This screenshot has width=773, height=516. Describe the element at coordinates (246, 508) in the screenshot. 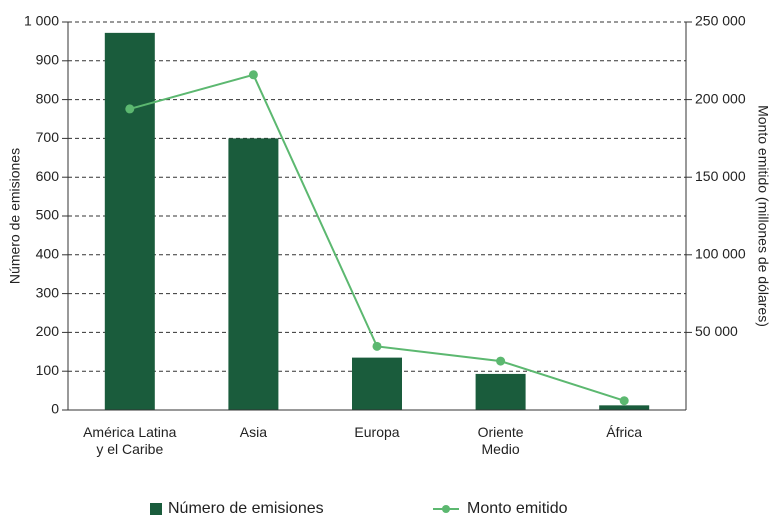

I see `legend-label: Número de emisiones` at that location.